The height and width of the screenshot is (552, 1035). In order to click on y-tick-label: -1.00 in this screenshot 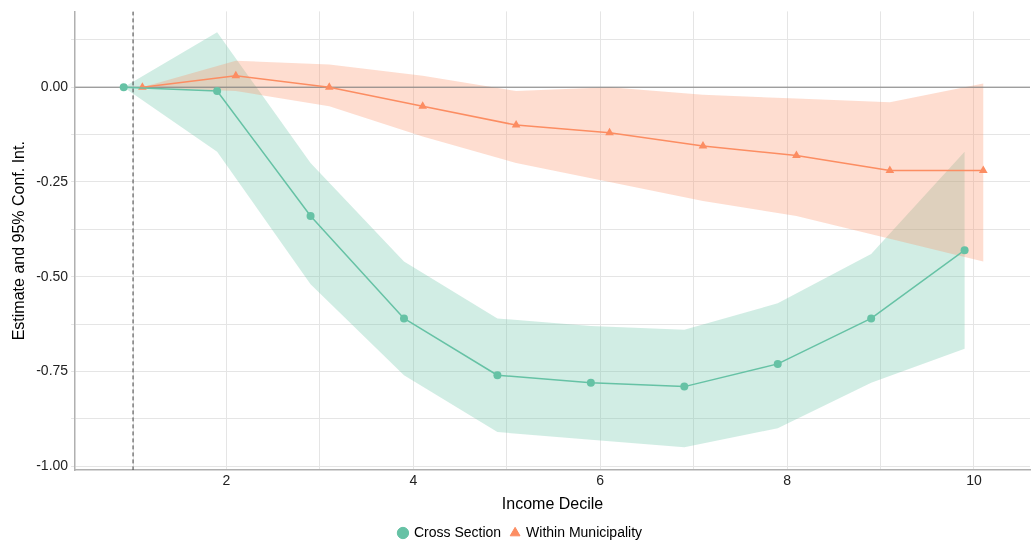, I will do `click(52, 465)`.